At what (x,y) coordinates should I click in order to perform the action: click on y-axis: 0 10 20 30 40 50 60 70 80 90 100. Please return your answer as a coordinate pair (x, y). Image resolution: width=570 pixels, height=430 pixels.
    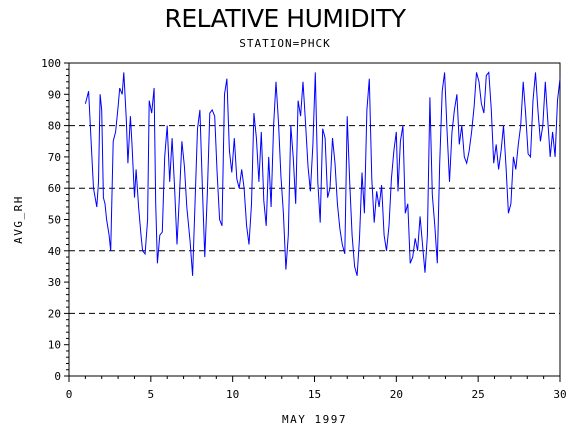
    Looking at the image, I should click on (55, 220).